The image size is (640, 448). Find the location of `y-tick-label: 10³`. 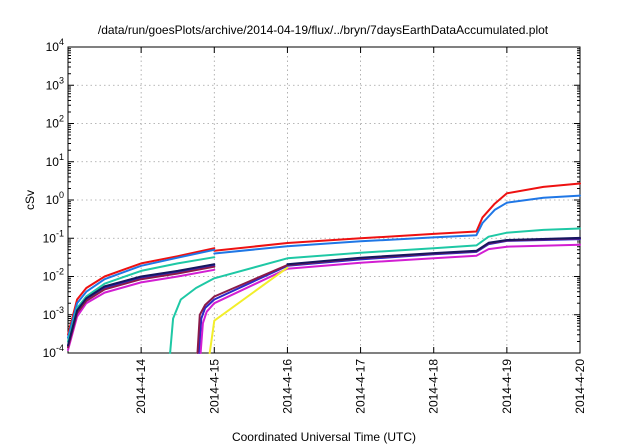

y-tick-label: 10³ is located at coordinates (55, 83).